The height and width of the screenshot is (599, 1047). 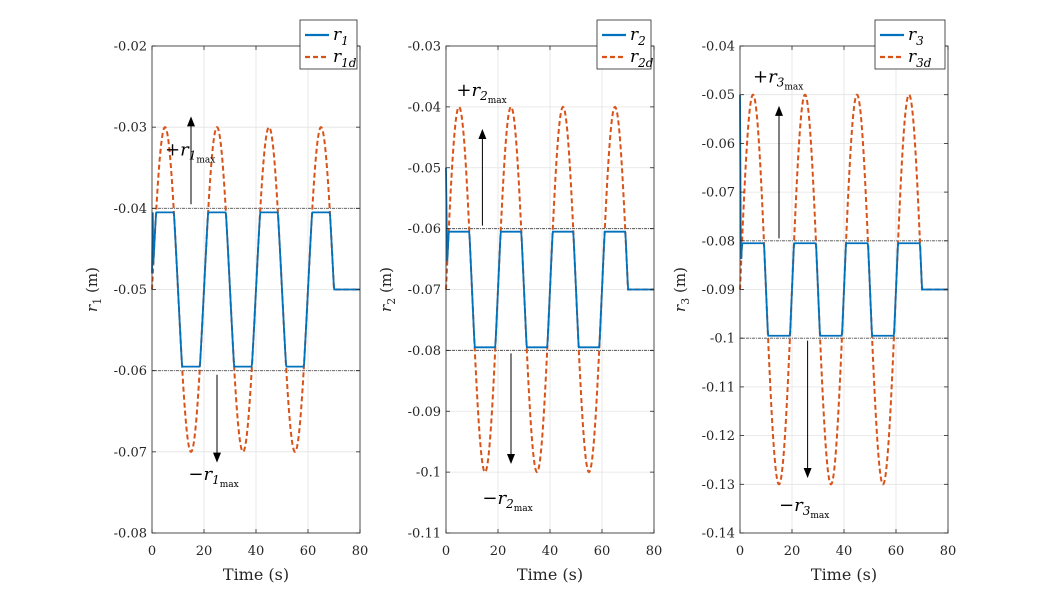 What do you see at coordinates (718, 436) in the screenshot?
I see `y-tick-label: -0.12` at bounding box center [718, 436].